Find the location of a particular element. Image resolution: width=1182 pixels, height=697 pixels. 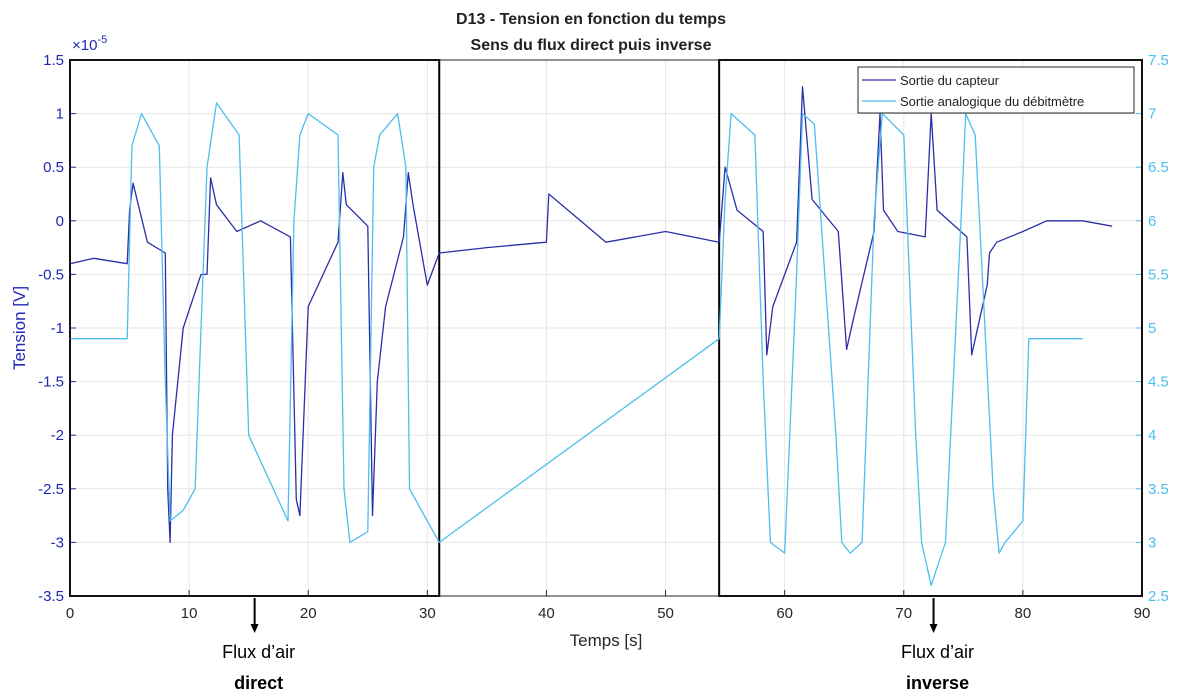

annotations: Flux d’air direct Flux d’air inverse is located at coordinates (598, 645).